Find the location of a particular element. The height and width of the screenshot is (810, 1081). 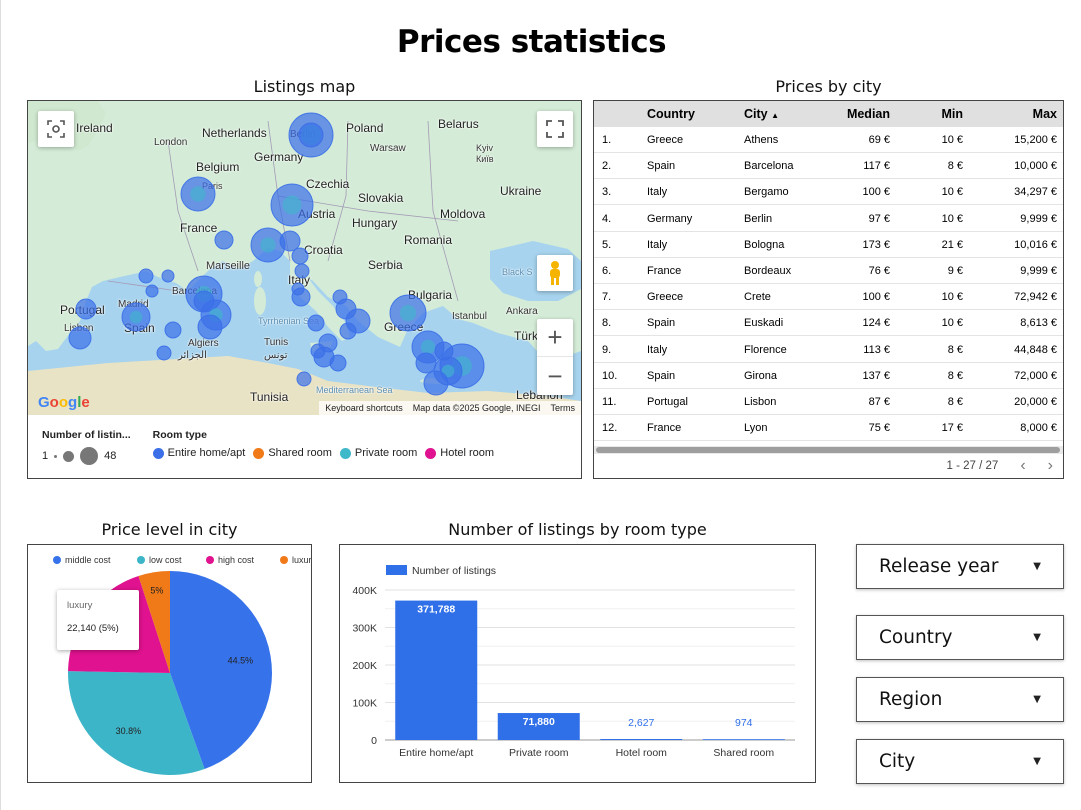

zoom-in-button: + is located at coordinates (555, 338).